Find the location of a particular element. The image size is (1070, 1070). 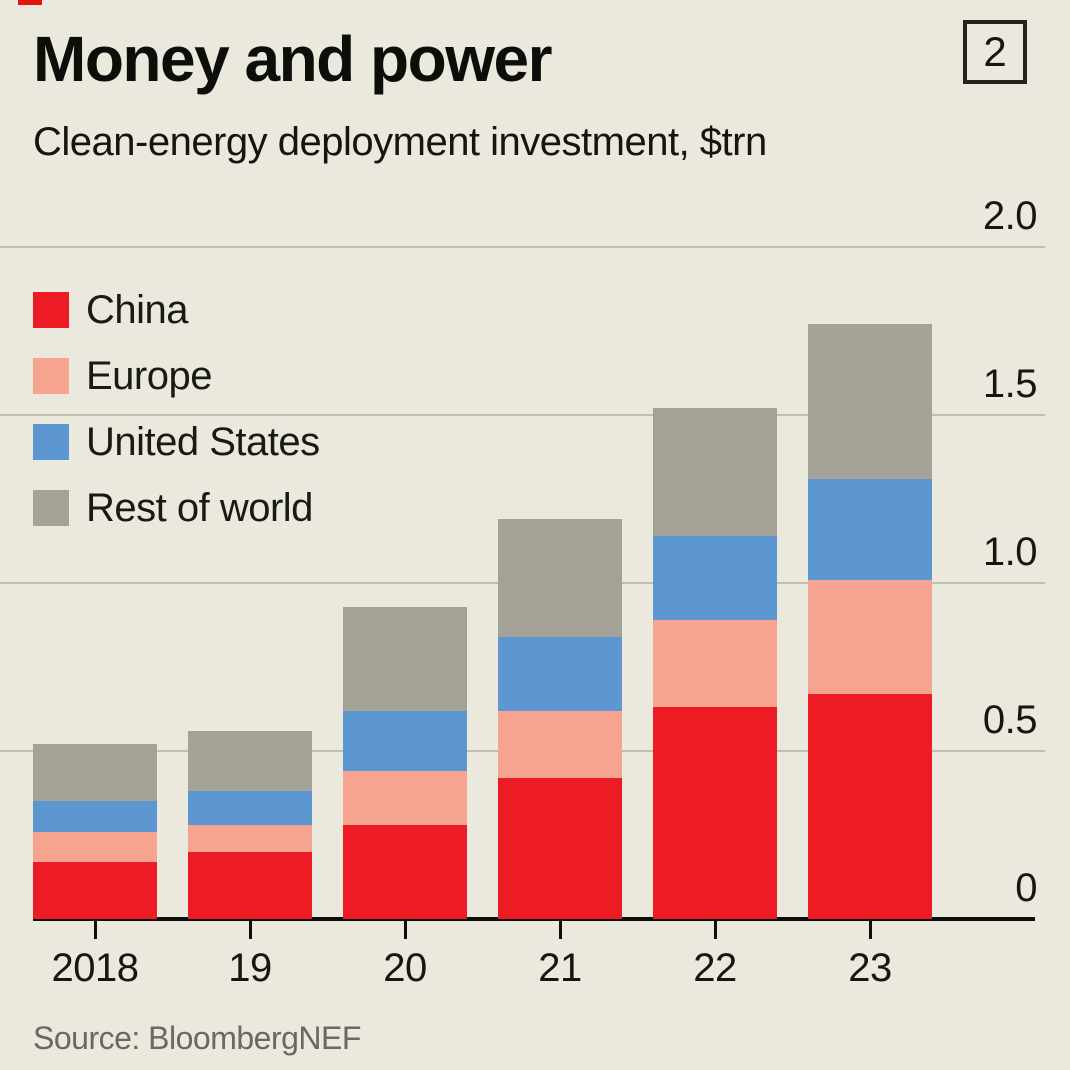

bar-segment-europe-2018 is located at coordinates (95, 846).